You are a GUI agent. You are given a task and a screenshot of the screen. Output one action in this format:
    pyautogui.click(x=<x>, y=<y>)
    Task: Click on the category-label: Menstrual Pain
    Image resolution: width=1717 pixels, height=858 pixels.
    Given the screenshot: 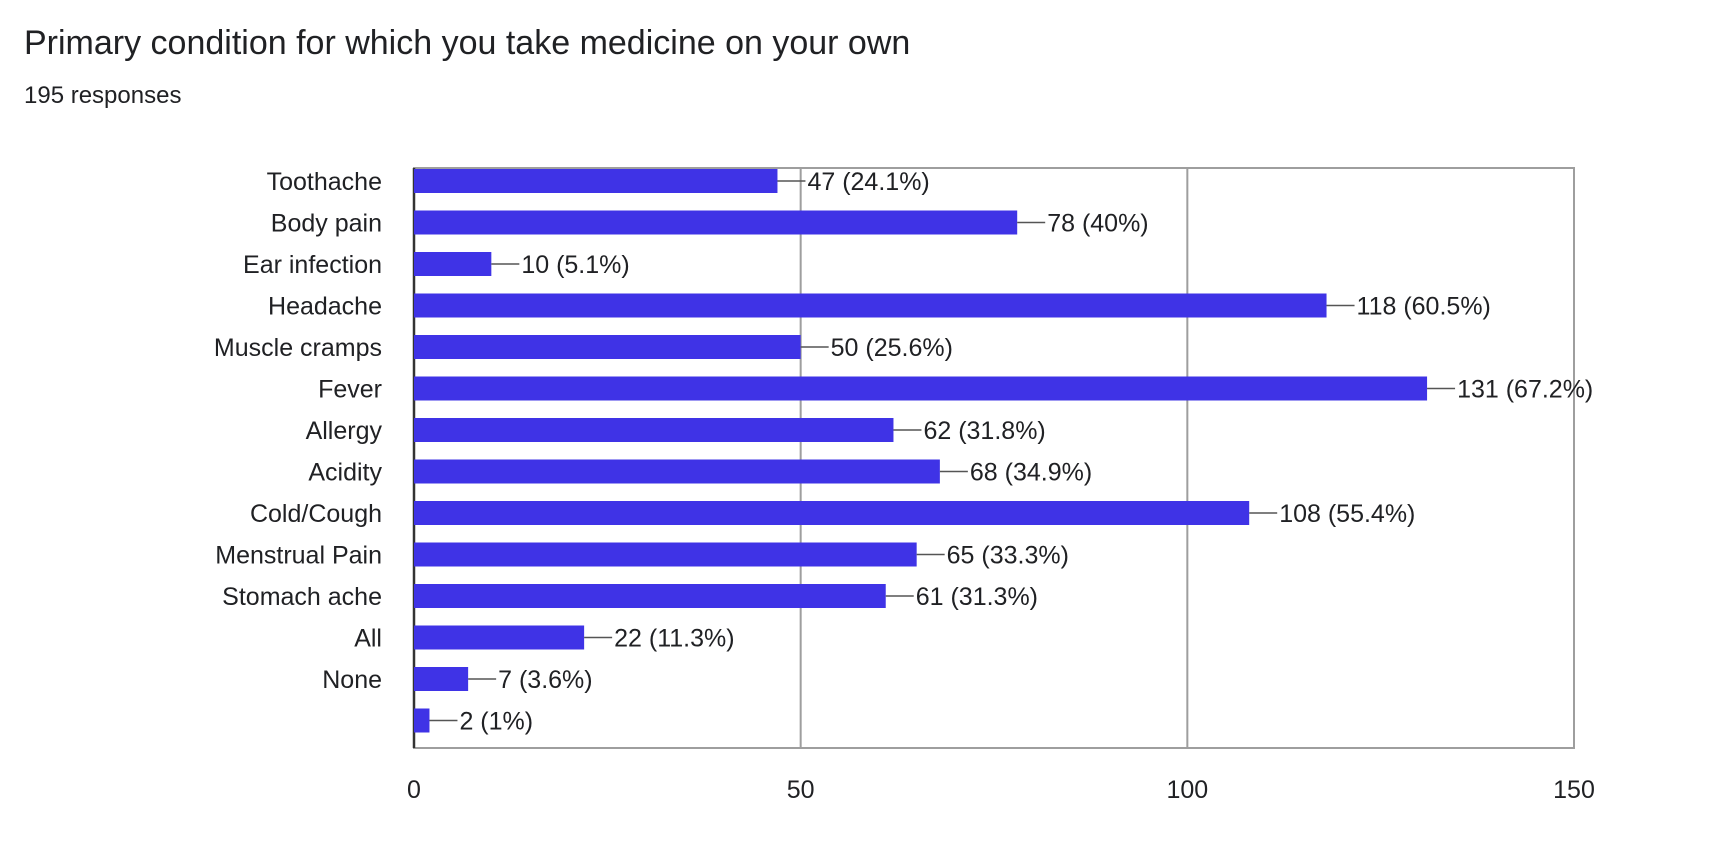 What is the action you would take?
    pyautogui.click(x=298, y=556)
    